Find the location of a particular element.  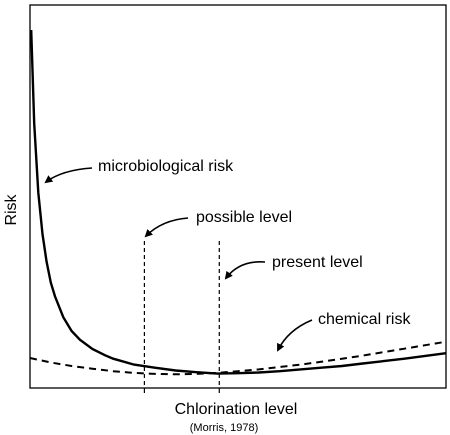

source-note: (Morris, 1978) is located at coordinates (224, 428).